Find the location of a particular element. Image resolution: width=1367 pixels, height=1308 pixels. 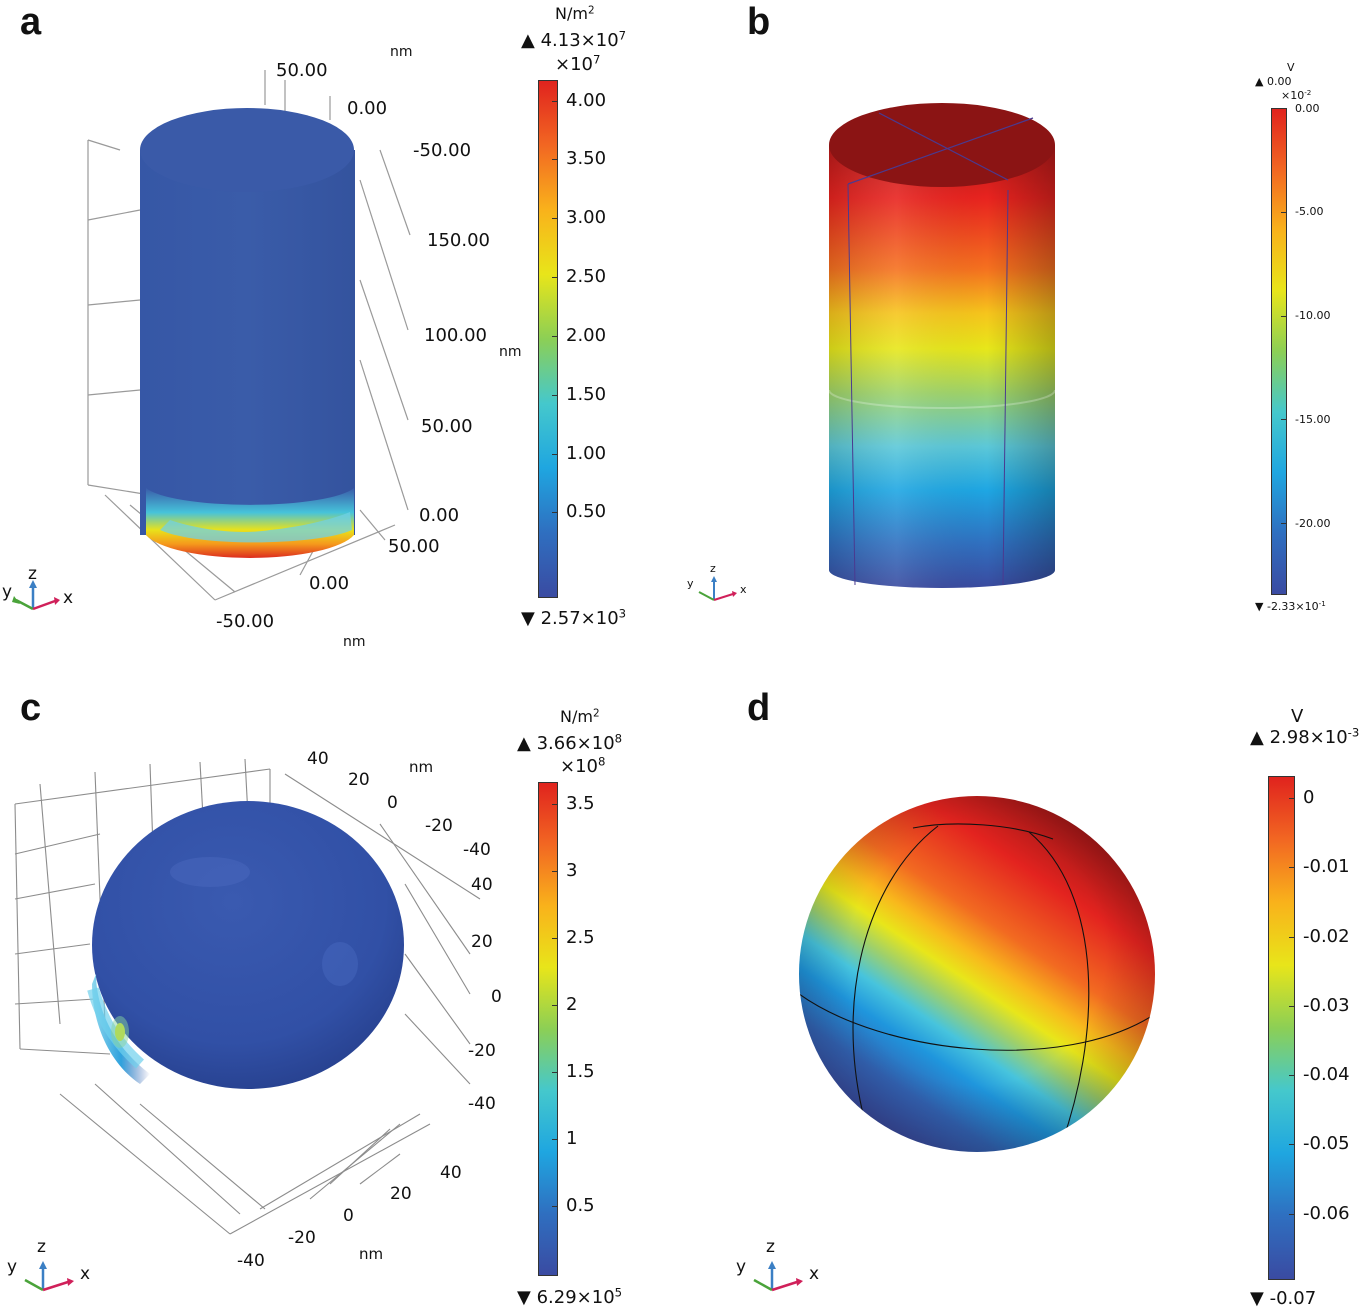

triad-label-y-c: y is located at coordinates (12, 1267).